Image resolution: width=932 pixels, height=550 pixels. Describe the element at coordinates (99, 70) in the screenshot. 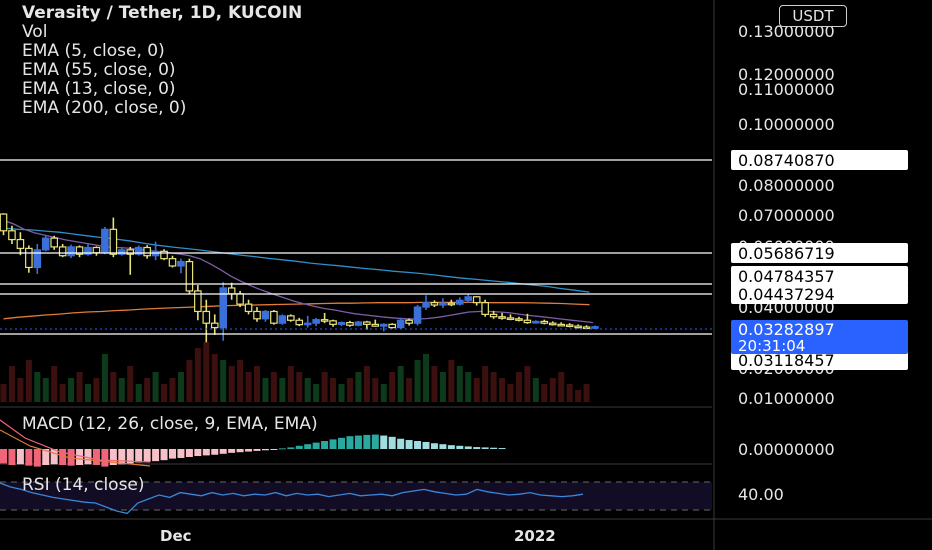

I see `indicator-ema-55: EMA (55, close, 0)` at that location.